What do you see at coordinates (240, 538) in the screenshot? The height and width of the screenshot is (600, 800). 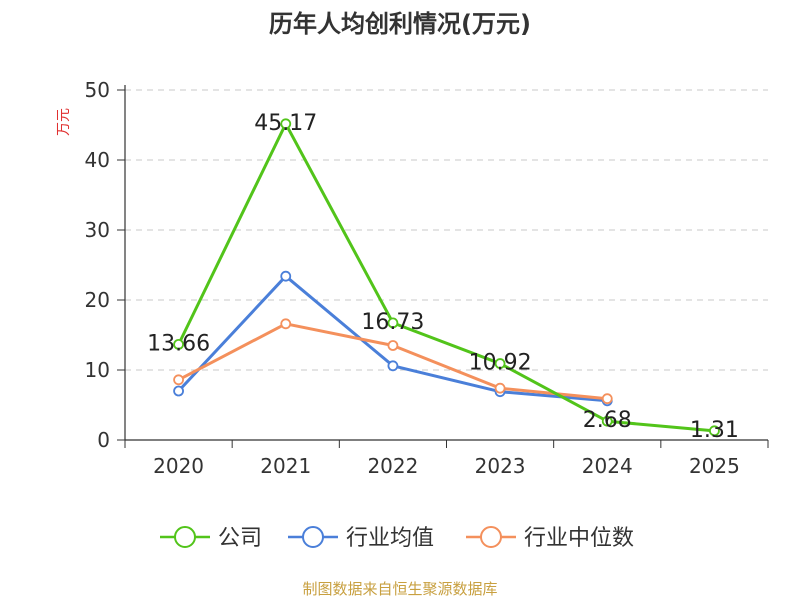 I see `legend-label: 公司` at bounding box center [240, 538].